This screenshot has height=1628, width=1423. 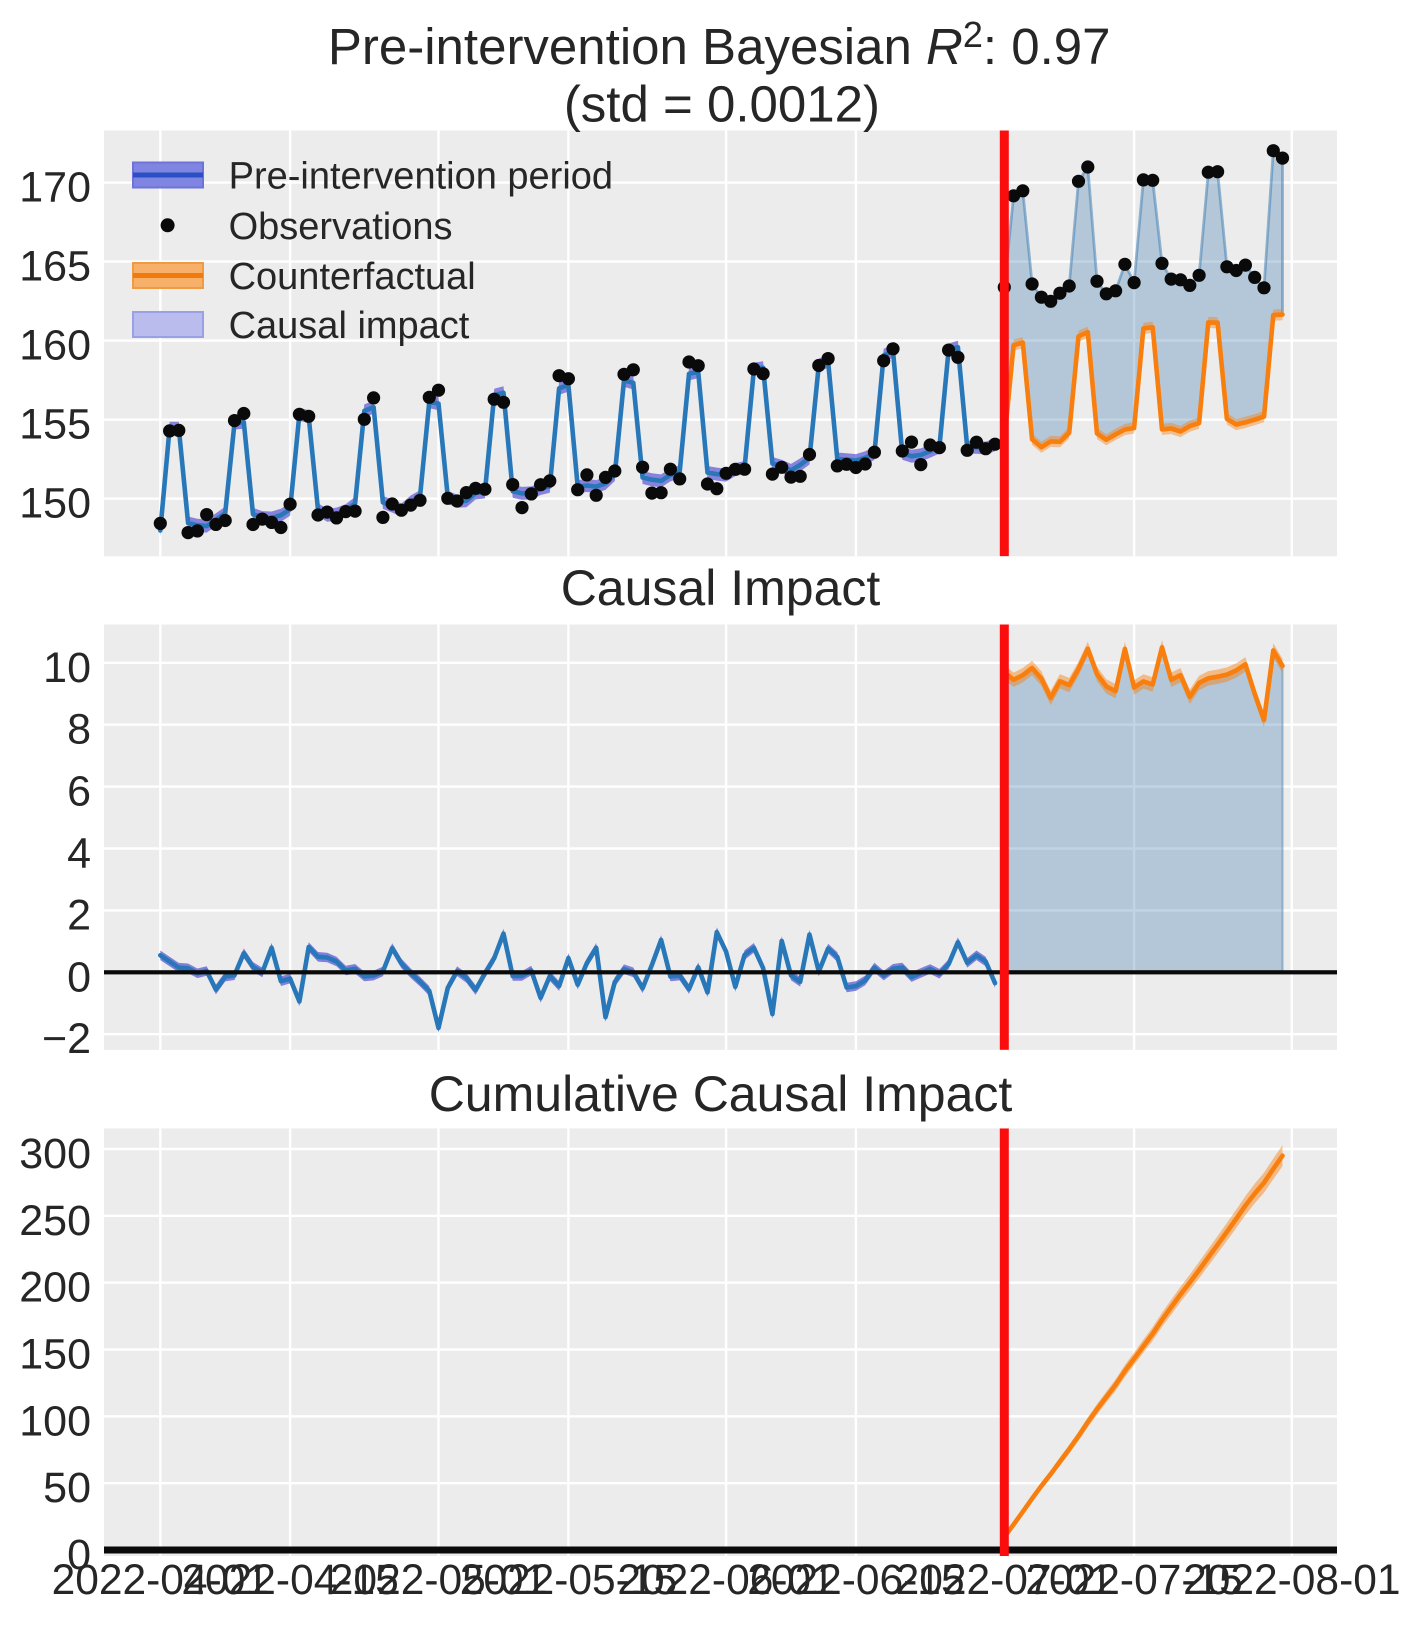 What do you see at coordinates (55, 267) in the screenshot?
I see `svg-text: 165` at bounding box center [55, 267].